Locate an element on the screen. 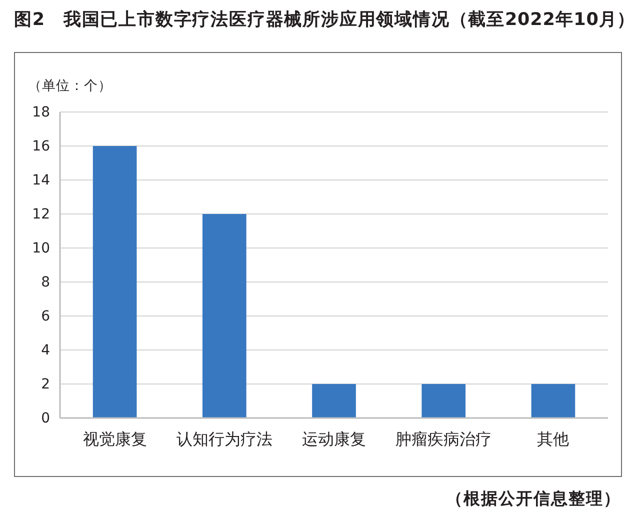 The image size is (638, 516). y-tick-label: 18 is located at coordinates (41, 112).